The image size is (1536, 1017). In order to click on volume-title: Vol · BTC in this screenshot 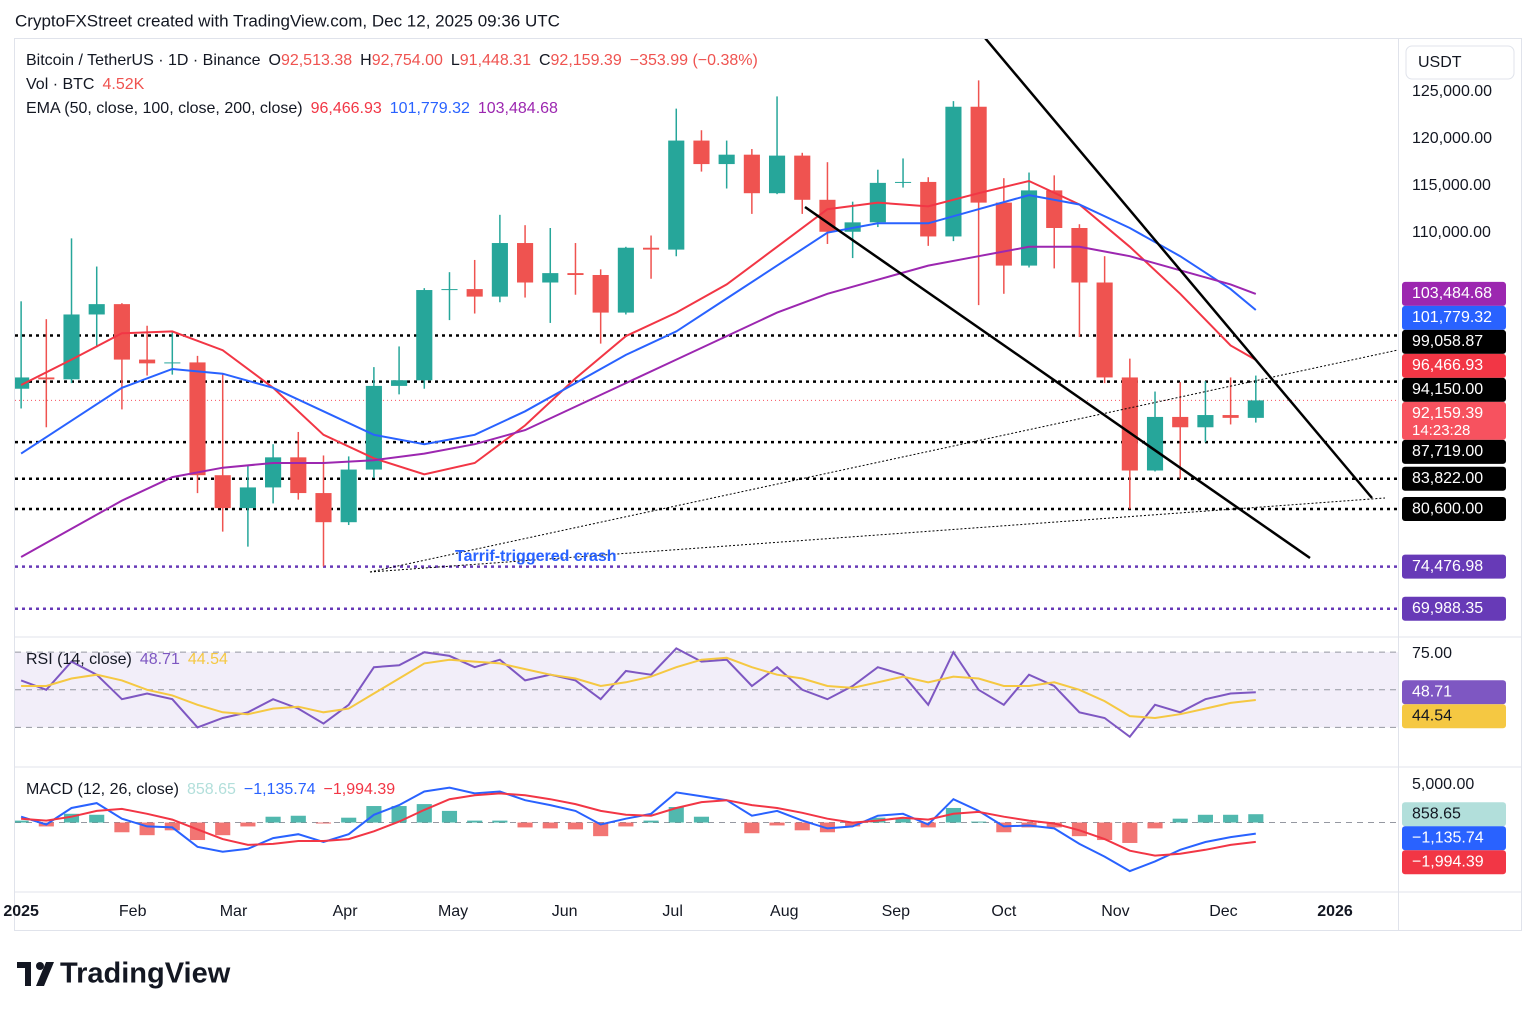, I will do `click(60, 84)`.